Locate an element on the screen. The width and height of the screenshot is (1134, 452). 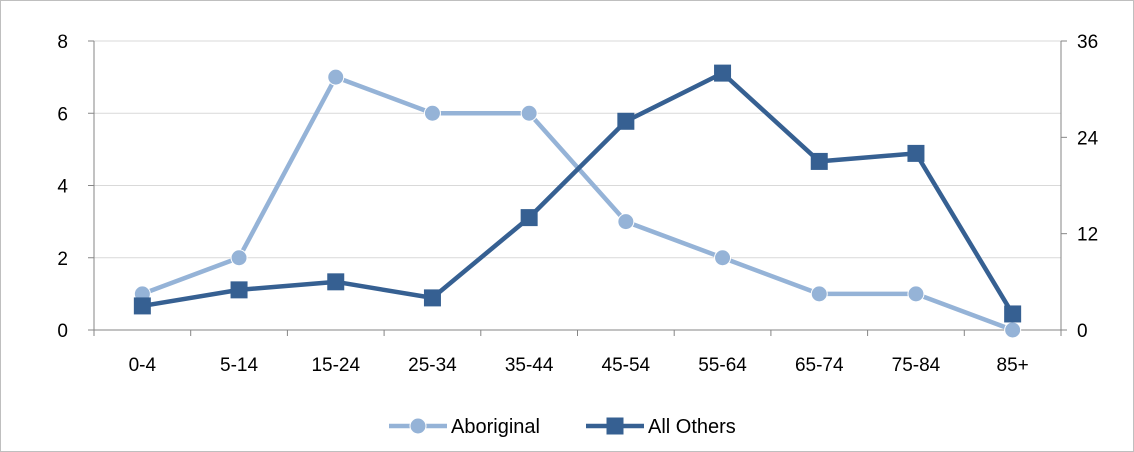
legend-marker-all-others is located at coordinates (615, 426).